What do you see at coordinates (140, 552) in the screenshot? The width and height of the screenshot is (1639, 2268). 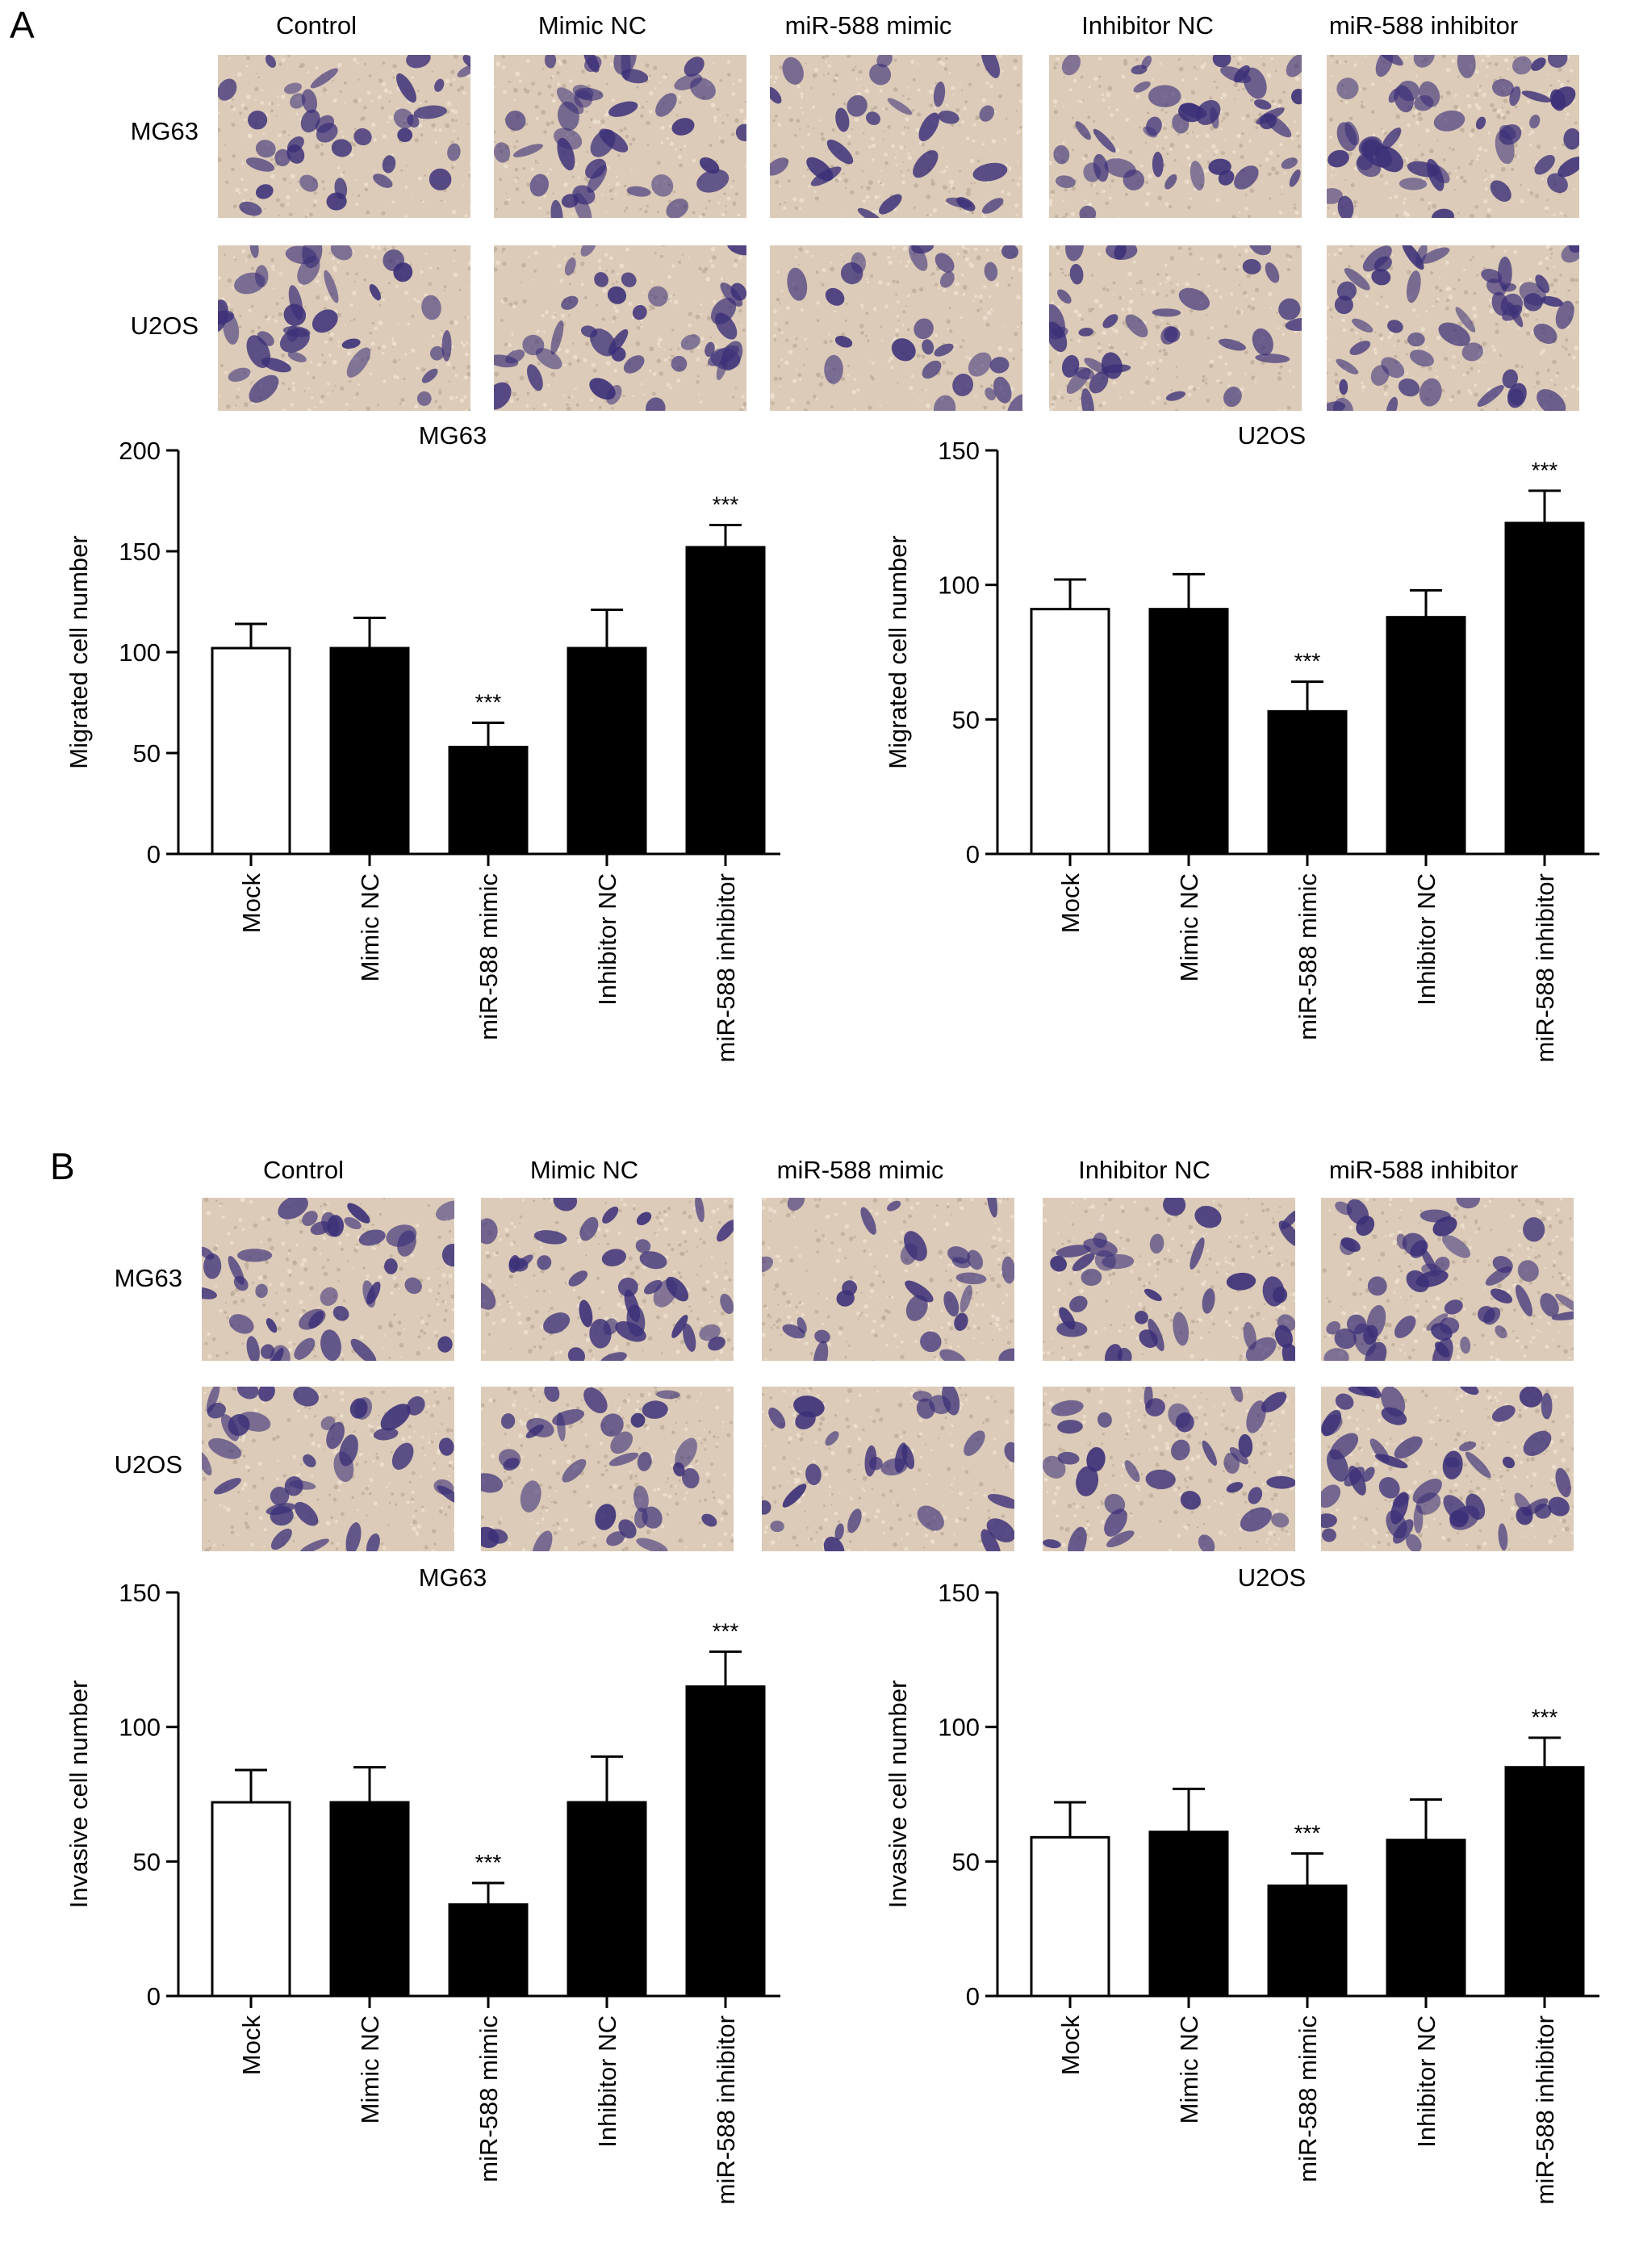 I see `y-tick-label: 150` at bounding box center [140, 552].